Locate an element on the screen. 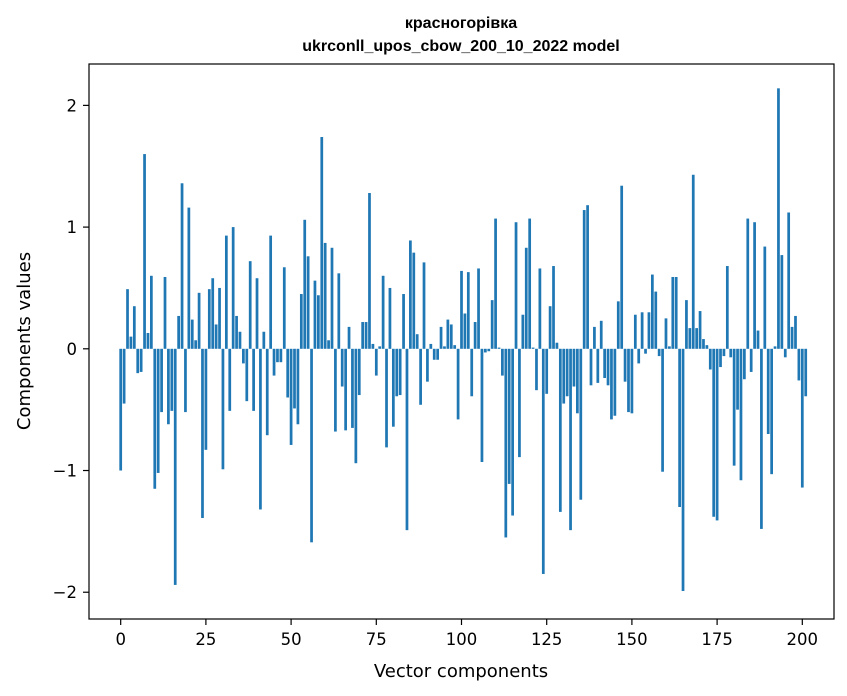 The width and height of the screenshot is (847, 696). x-tick-label: 175 is located at coordinates (717, 639).